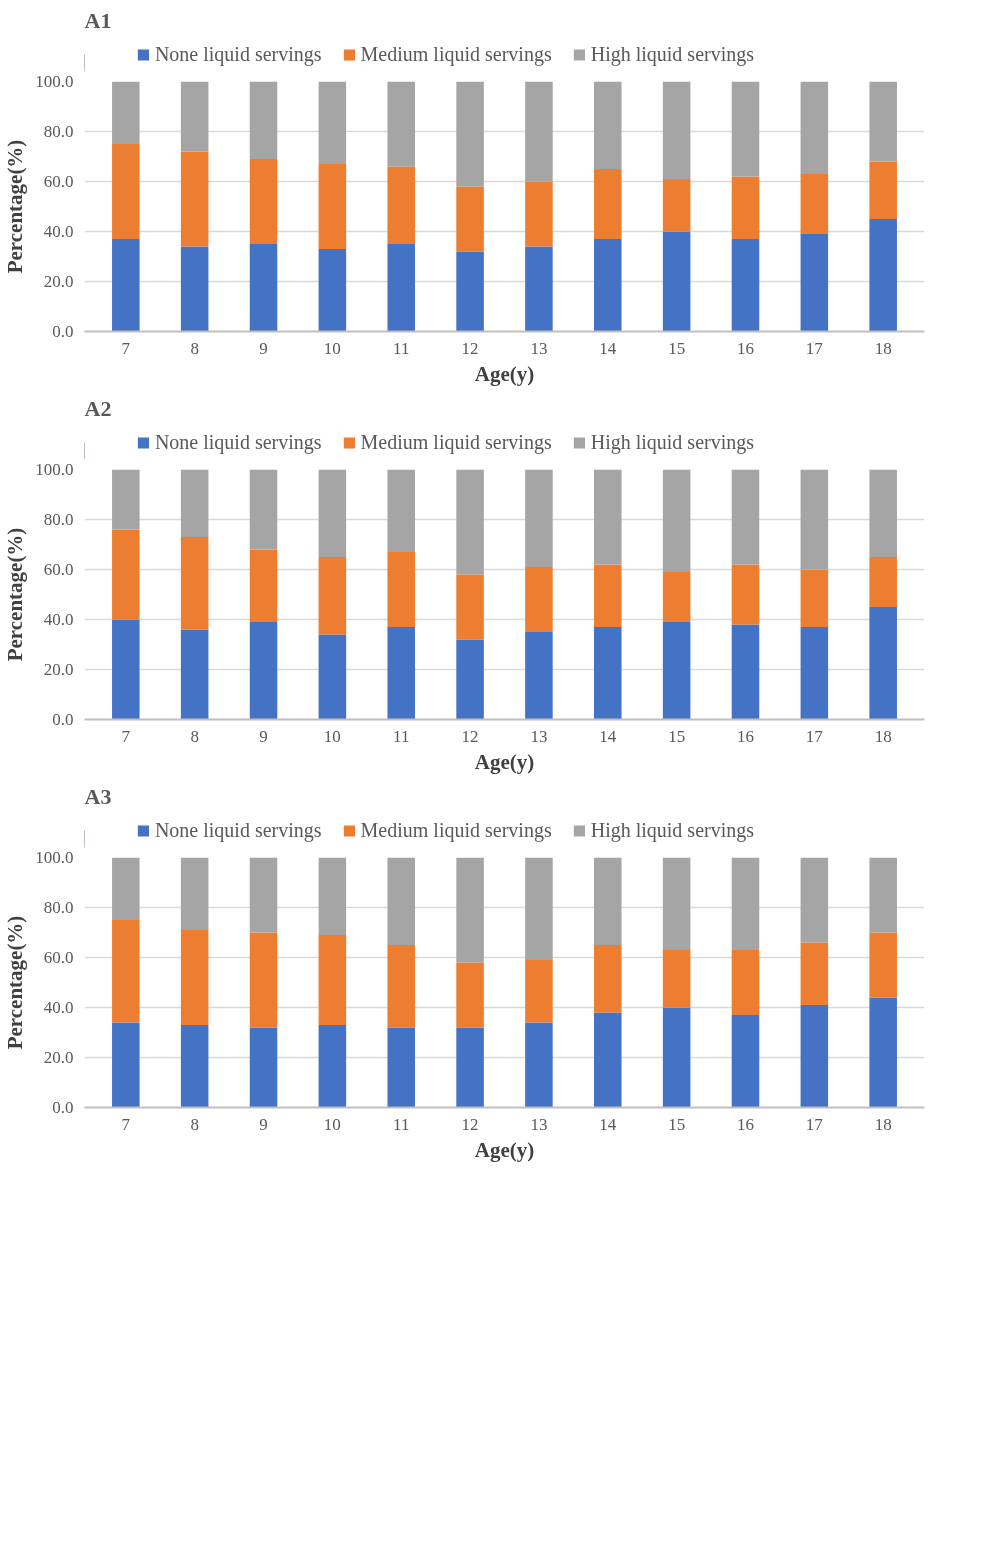 The width and height of the screenshot is (991, 1562). What do you see at coordinates (608, 736) in the screenshot?
I see `x-tick-label: 14` at bounding box center [608, 736].